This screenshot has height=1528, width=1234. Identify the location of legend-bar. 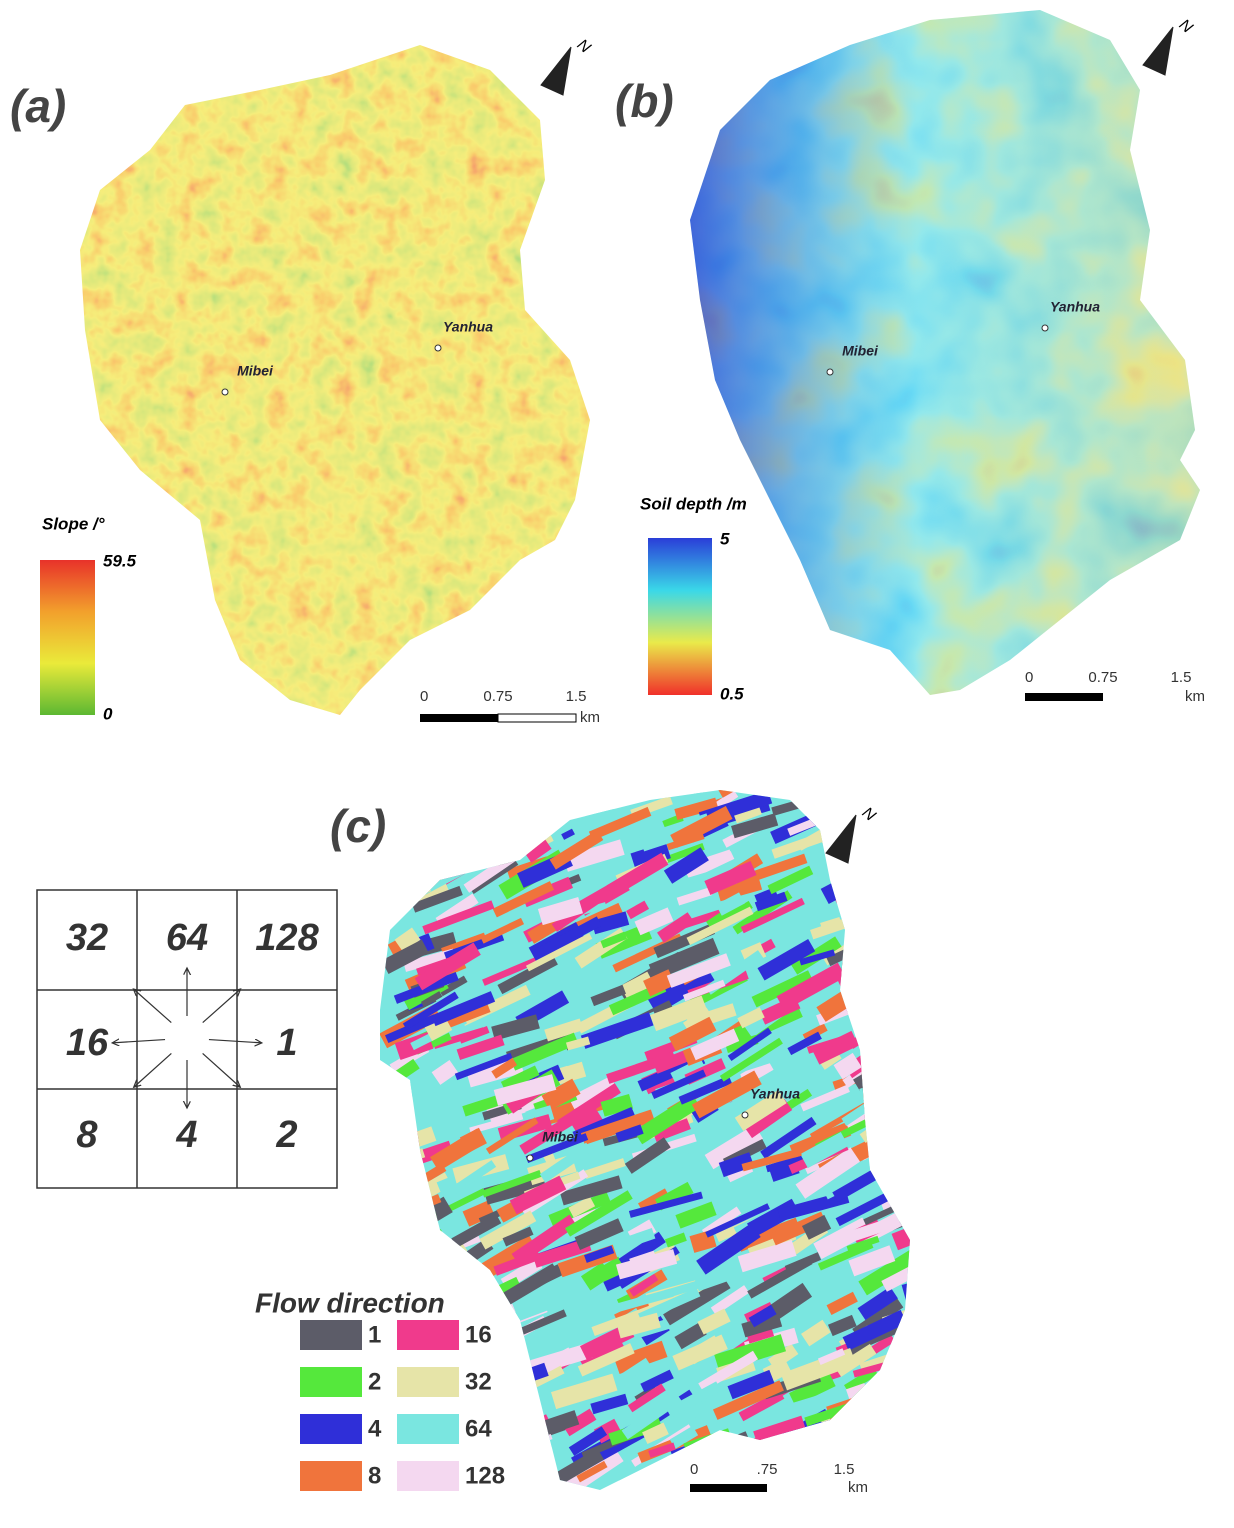
(680, 616).